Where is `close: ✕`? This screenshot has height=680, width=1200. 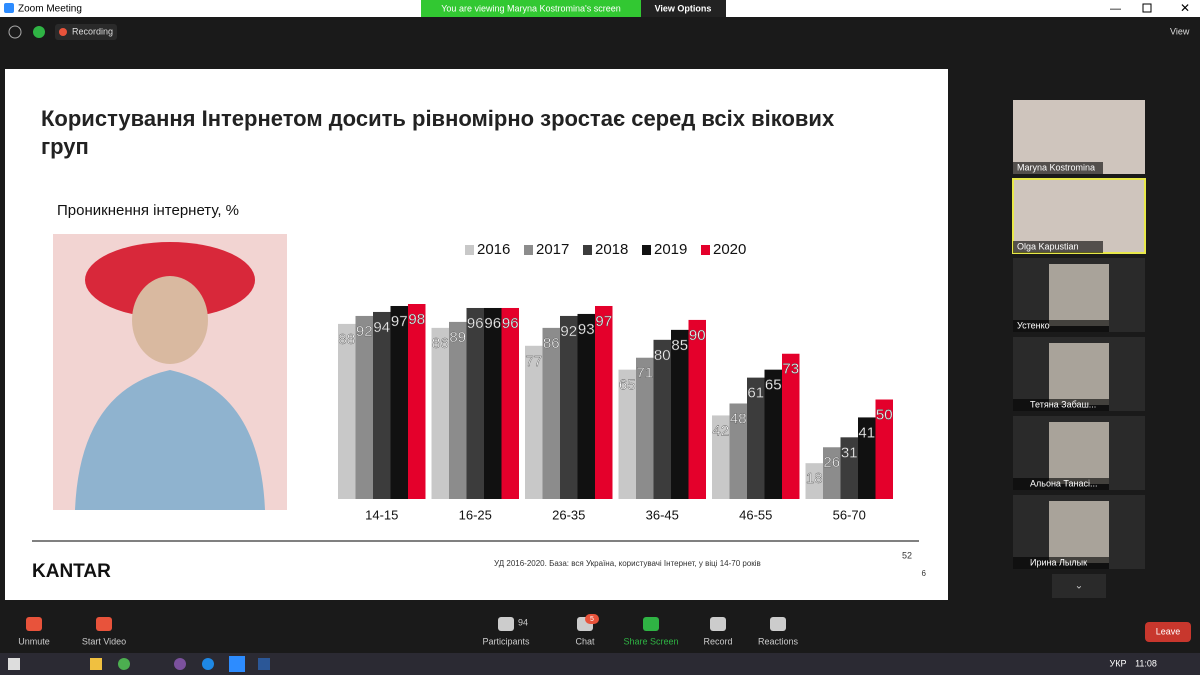 close: ✕ is located at coordinates (1185, 8).